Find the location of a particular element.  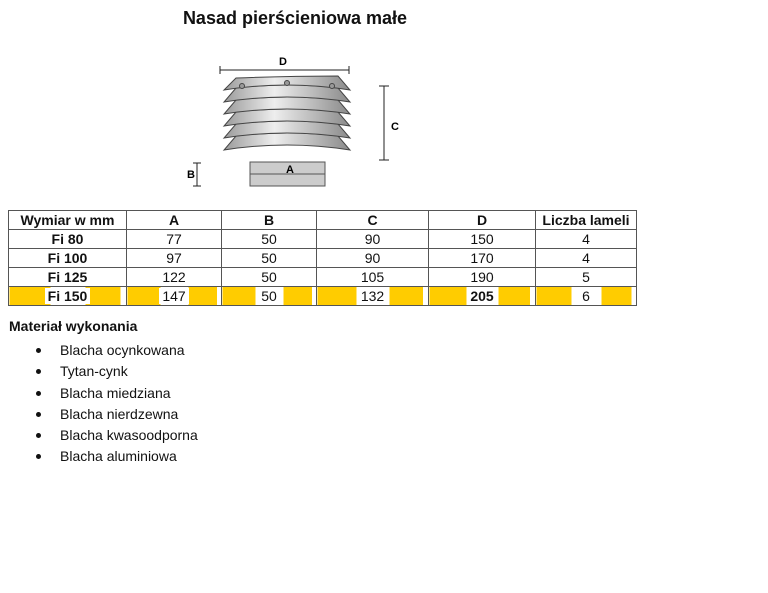

label-a: A is located at coordinates (290, 170).